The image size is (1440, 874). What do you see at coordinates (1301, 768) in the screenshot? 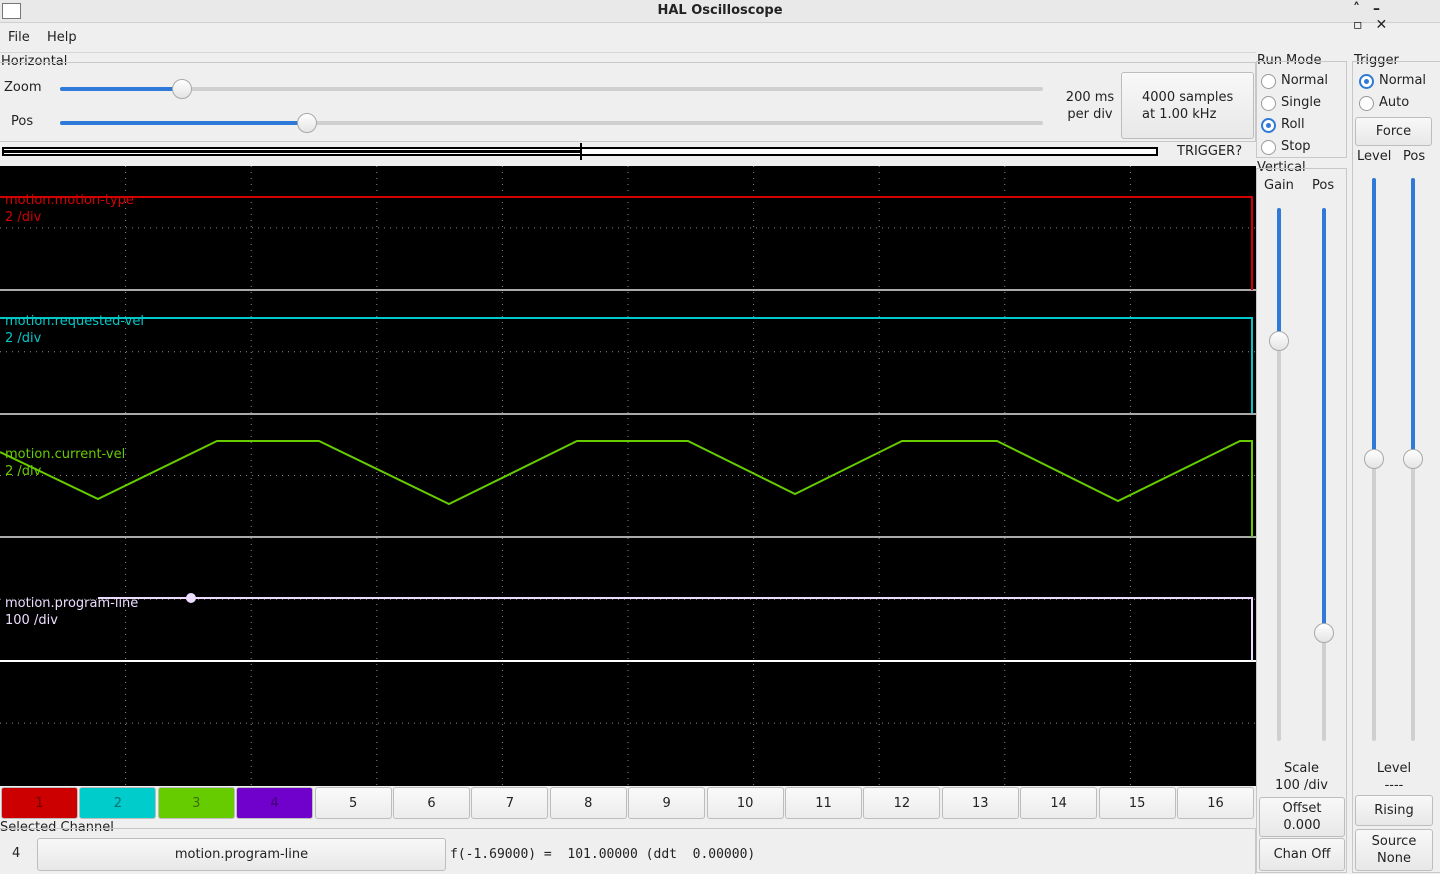
I see `scale-label: Scale` at bounding box center [1301, 768].